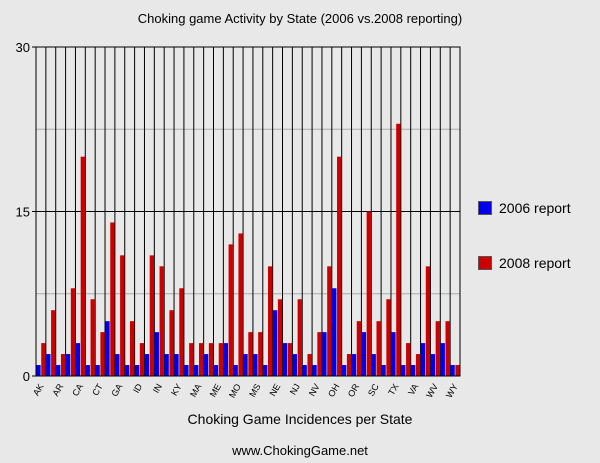 The width and height of the screenshot is (600, 463). I want to click on bar-PA-2006-report, so click(364, 354).